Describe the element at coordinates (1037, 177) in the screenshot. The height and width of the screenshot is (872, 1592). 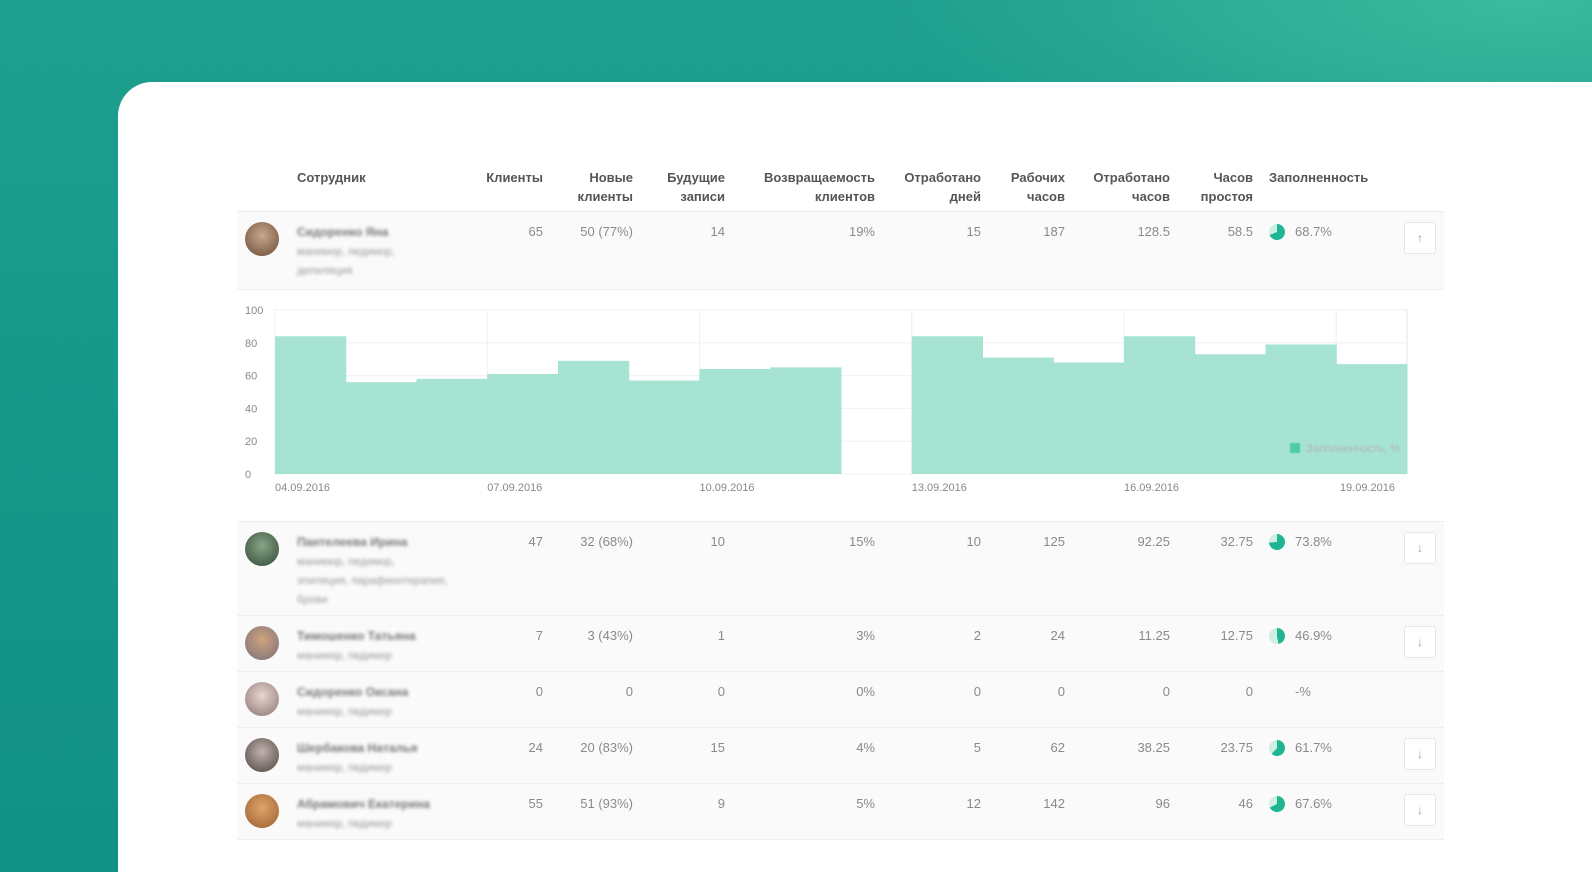
I see `header-work-hours-line-1: Рабочих` at that location.